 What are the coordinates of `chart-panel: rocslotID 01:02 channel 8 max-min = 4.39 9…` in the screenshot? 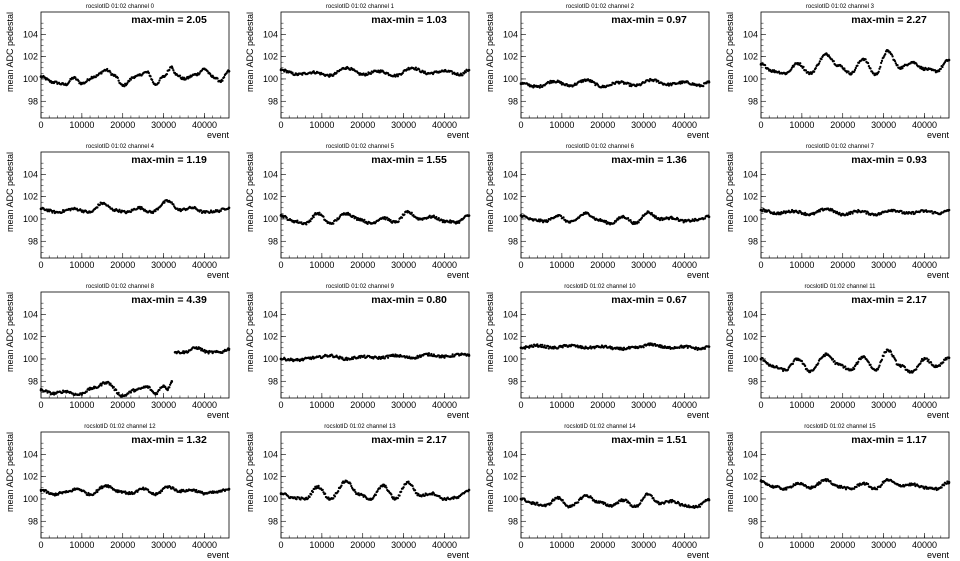 It's located at (120, 350).